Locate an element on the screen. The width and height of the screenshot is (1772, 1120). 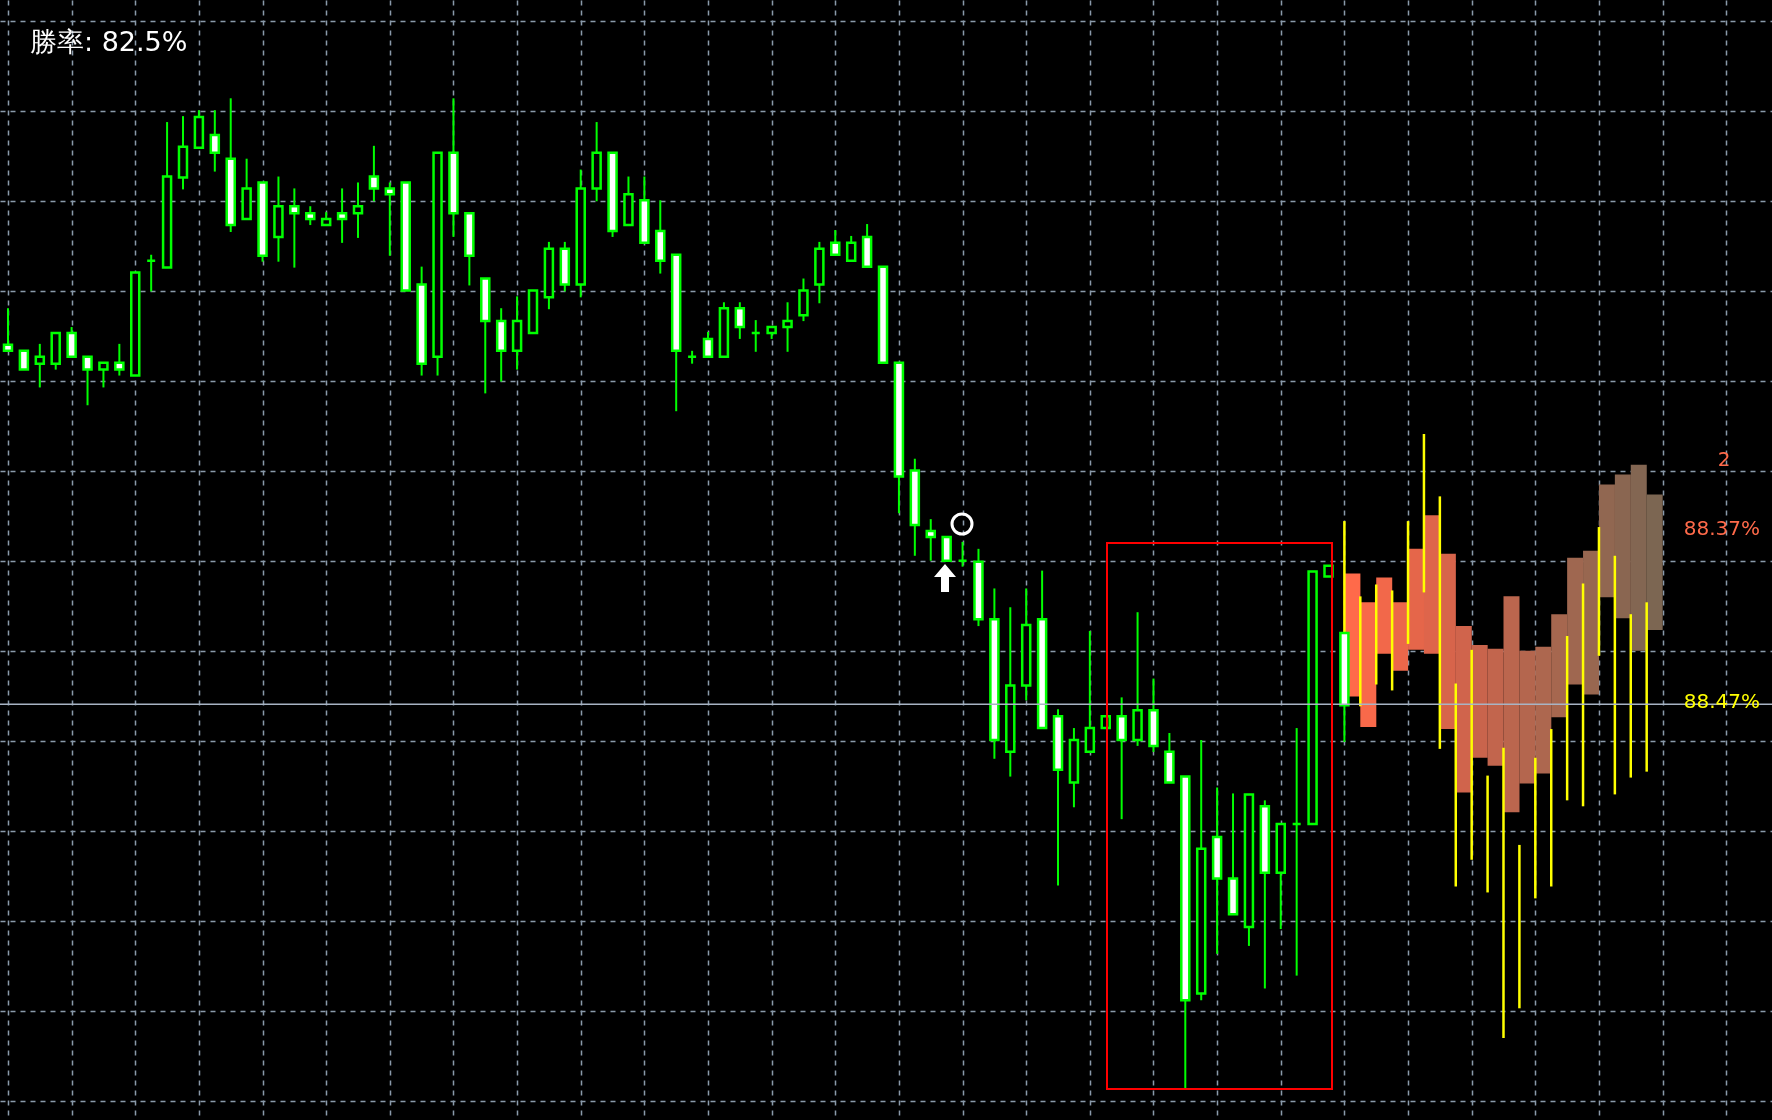
chart-title: 勝率: 82.5% is located at coordinates (109, 41).